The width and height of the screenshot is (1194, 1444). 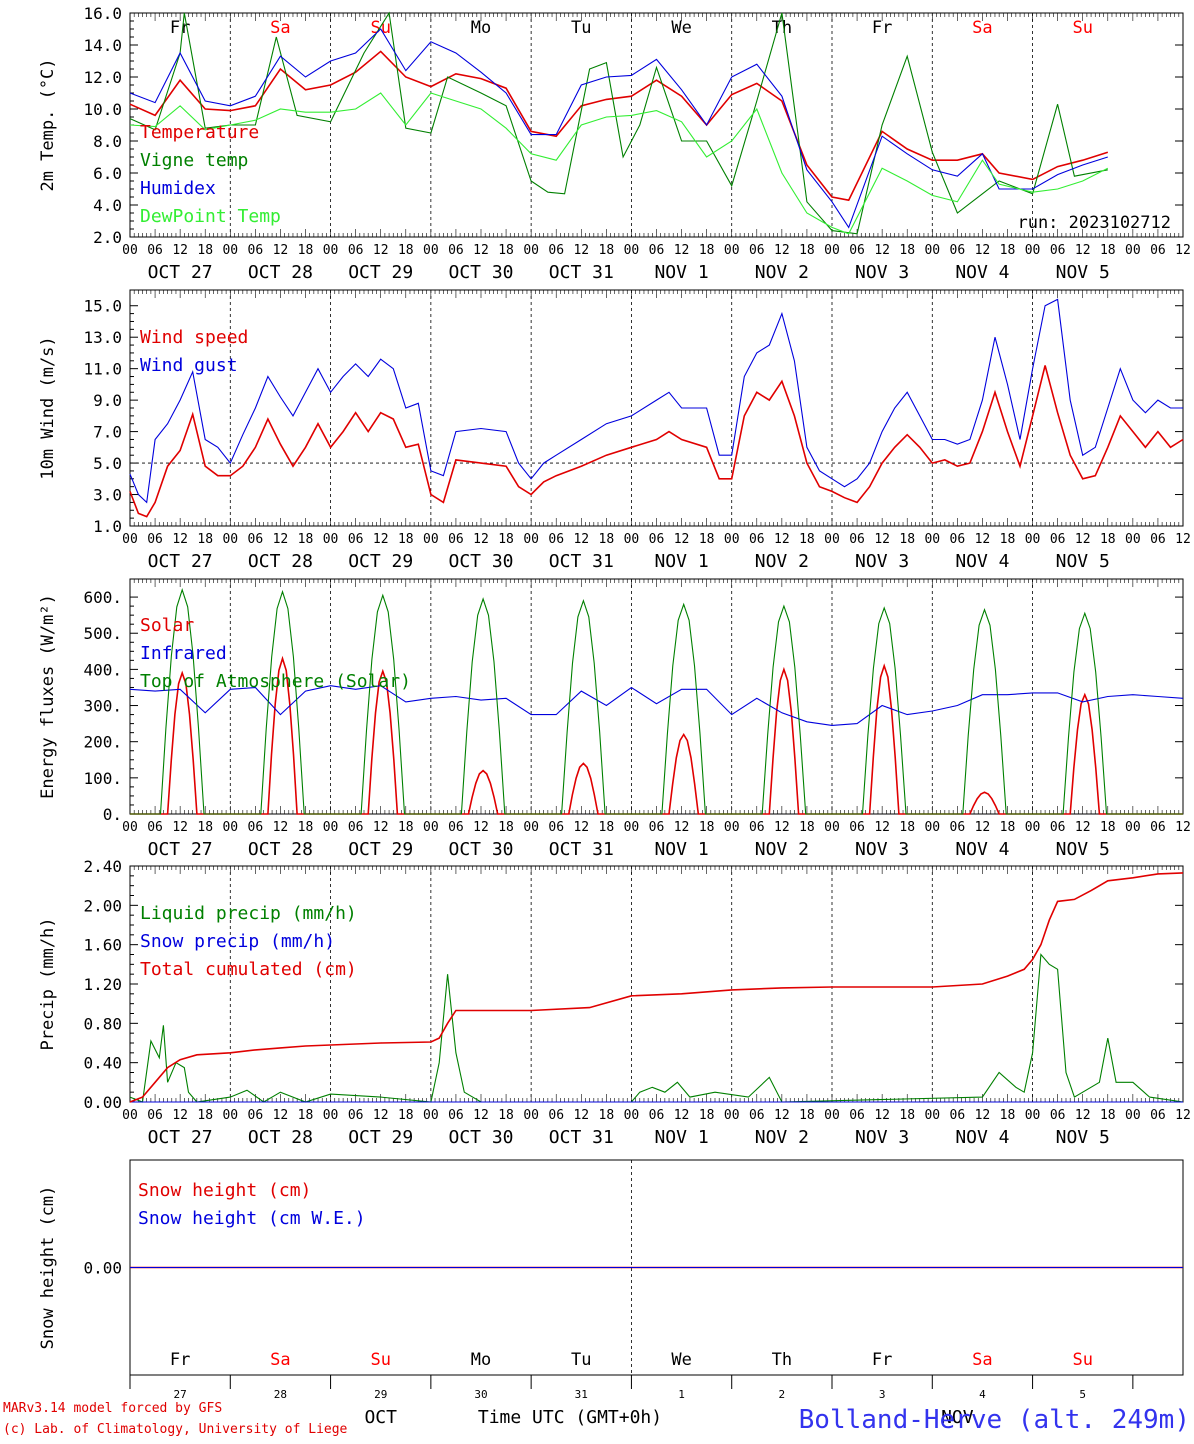 I want to click on date-label: NOV 2, so click(x=782, y=849).